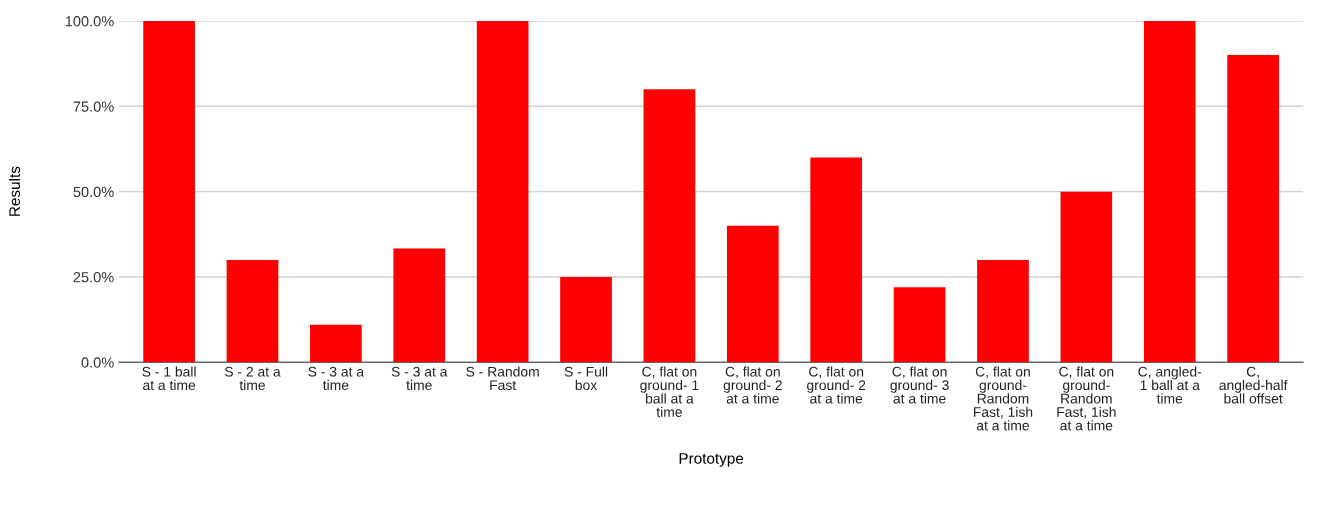  What do you see at coordinates (711, 460) in the screenshot?
I see `x-axis-title: Prototype` at bounding box center [711, 460].